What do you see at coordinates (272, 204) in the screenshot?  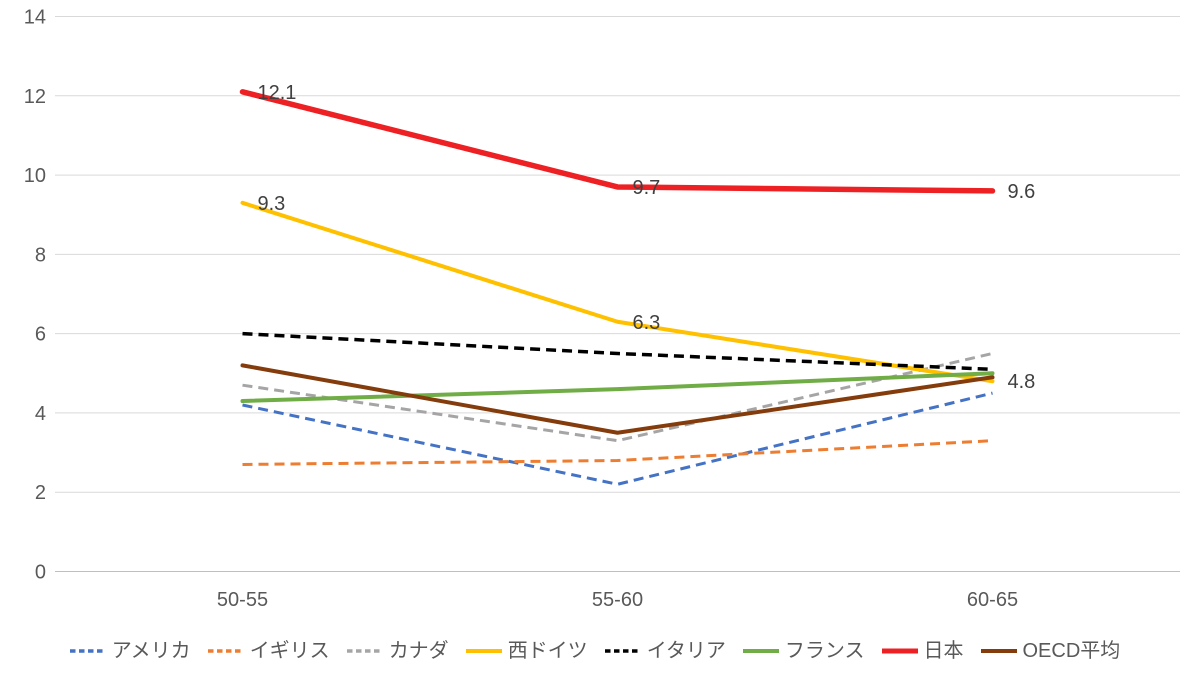 I see `data-label: 9.3` at bounding box center [272, 204].